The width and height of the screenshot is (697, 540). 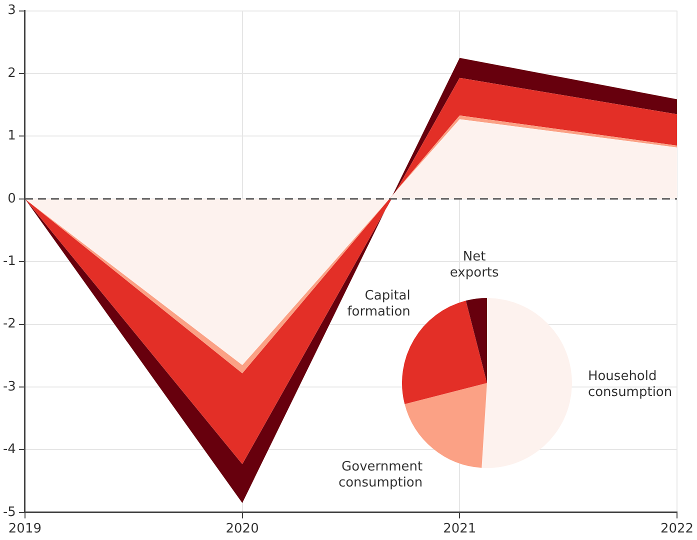 What do you see at coordinates (9, 261) in the screenshot?
I see `y-tick-label: -1` at bounding box center [9, 261].